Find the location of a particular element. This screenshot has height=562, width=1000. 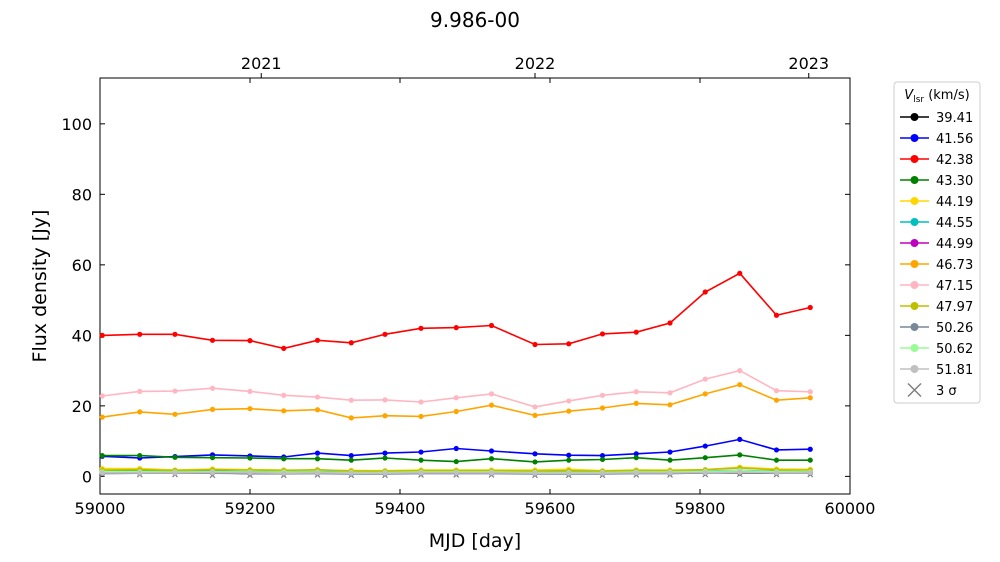

legend-label: 44.19 is located at coordinates (954, 202).